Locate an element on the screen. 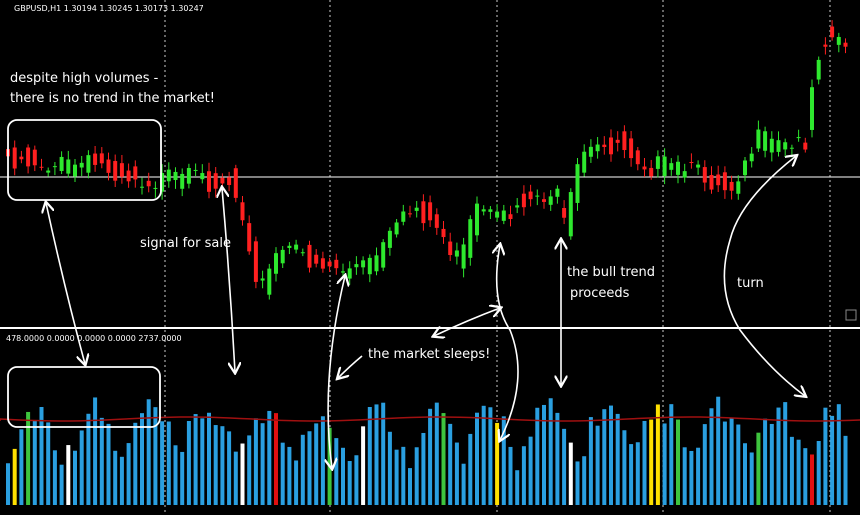  annotation: turn is located at coordinates (750, 283).